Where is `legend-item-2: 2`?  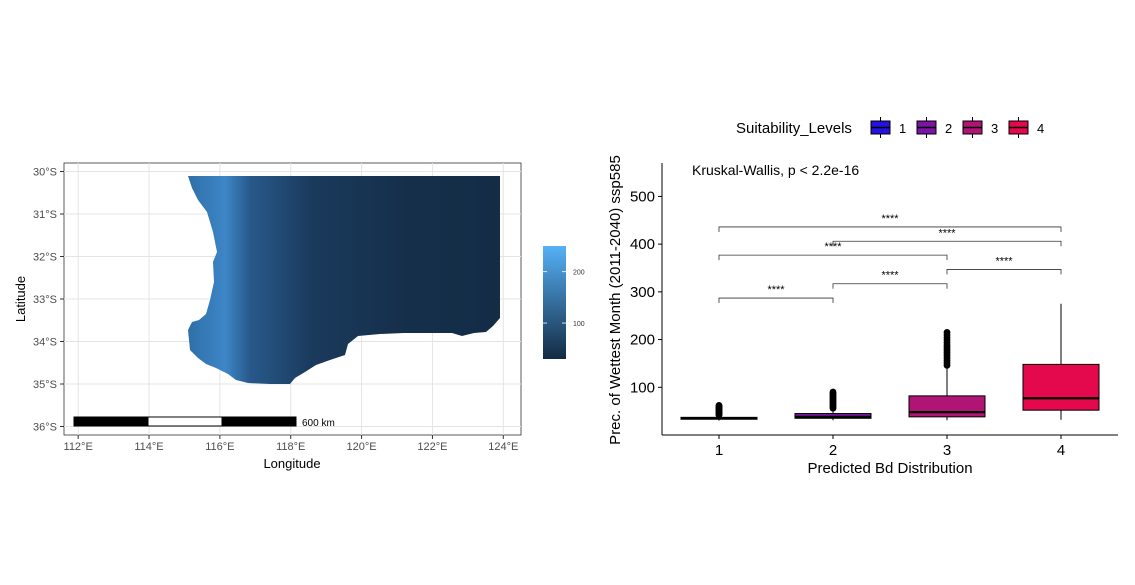
legend-item-2: 2 is located at coordinates (934, 127).